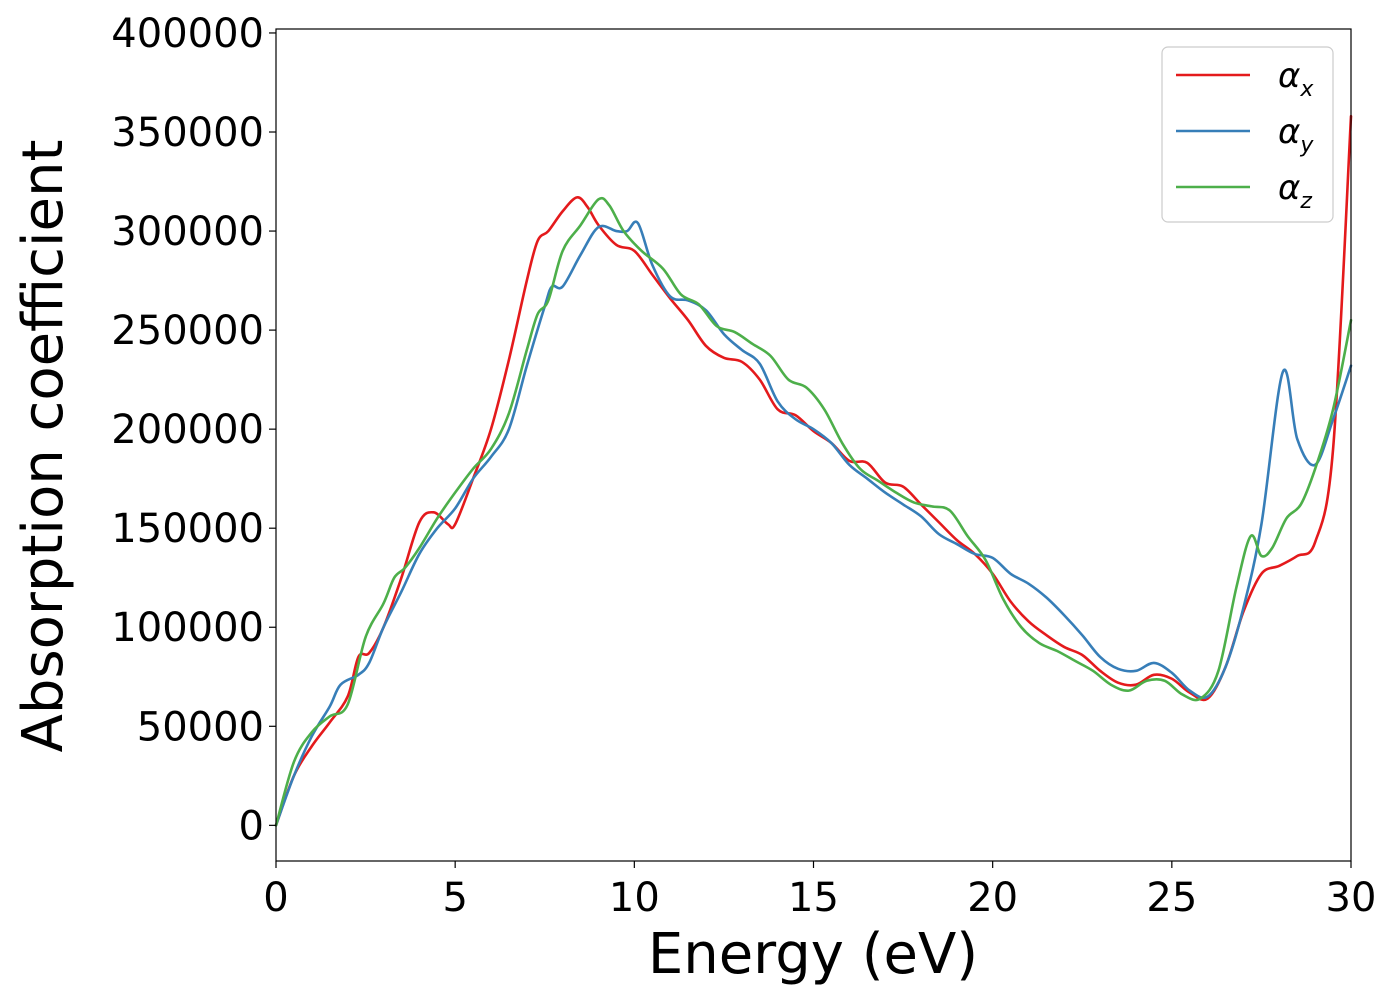 Image resolution: width=1400 pixels, height=1000 pixels. Describe the element at coordinates (251, 826) in the screenshot. I see `y-tick-label: 0` at that location.